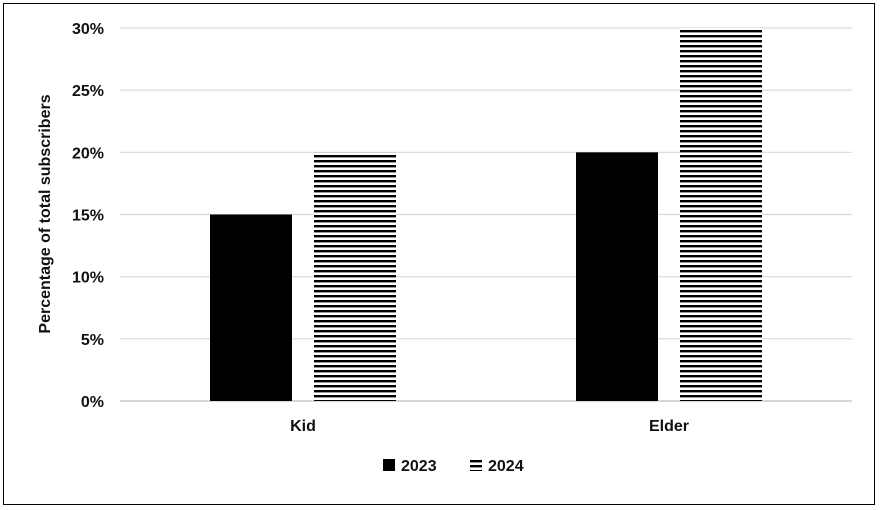 The image size is (880, 510). What do you see at coordinates (617, 276) in the screenshot?
I see `bar-elder-2023` at bounding box center [617, 276].